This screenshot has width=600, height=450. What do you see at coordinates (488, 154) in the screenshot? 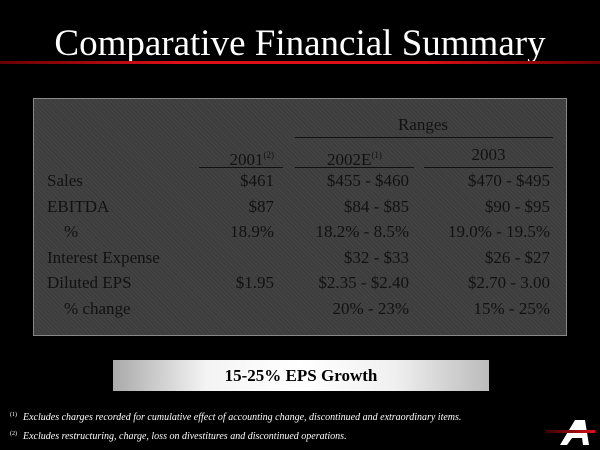
I see `column-header-2003: 2003` at bounding box center [488, 154].